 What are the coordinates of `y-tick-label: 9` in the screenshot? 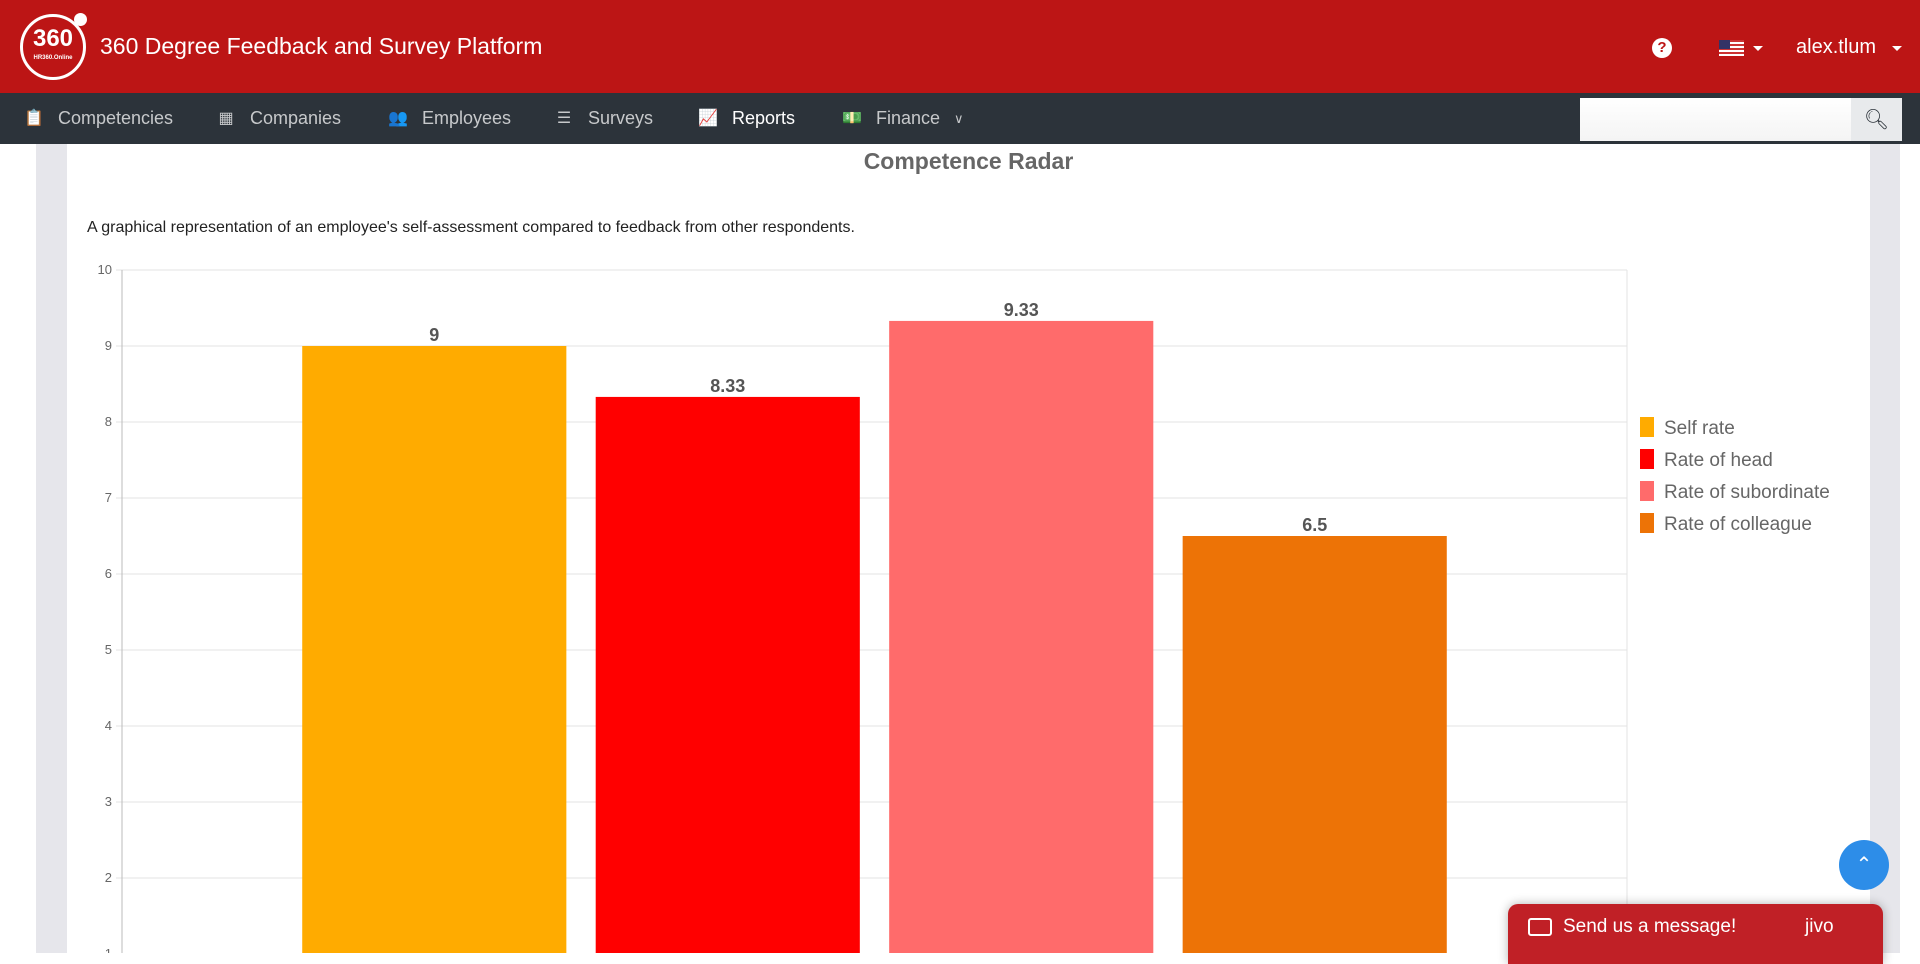 It's located at (108, 345).